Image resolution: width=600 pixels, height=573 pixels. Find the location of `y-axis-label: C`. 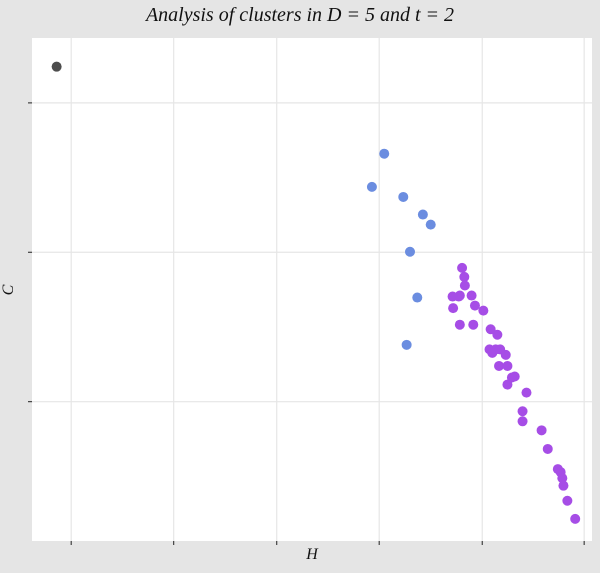

y-axis-label: C is located at coordinates (8, 290).